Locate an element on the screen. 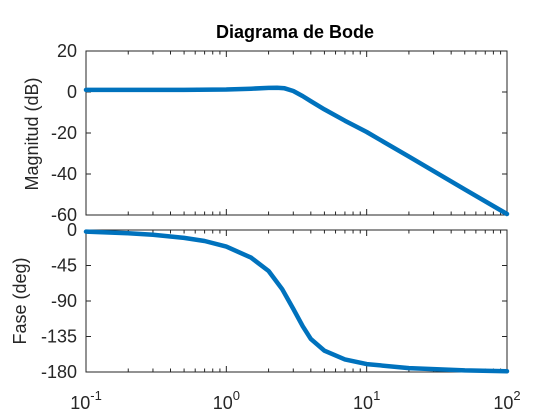  x-tick-exponent: 0 is located at coordinates (236, 395).